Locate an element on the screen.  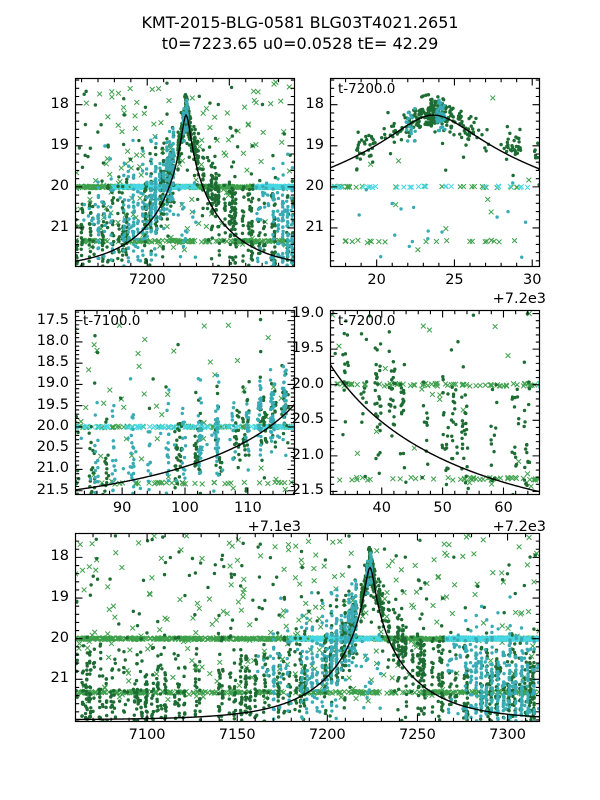
x-tick-label: 7300 is located at coordinates (507, 735).